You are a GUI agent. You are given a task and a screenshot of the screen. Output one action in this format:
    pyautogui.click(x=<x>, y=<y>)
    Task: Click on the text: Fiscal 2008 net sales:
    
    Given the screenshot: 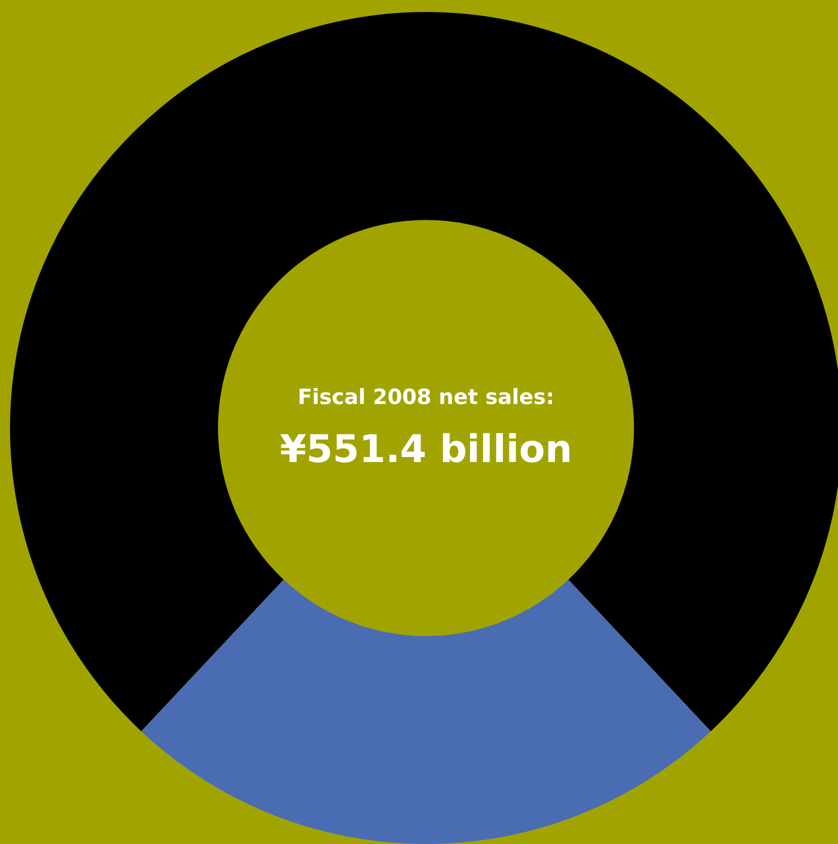 What is the action you would take?
    pyautogui.click(x=426, y=397)
    